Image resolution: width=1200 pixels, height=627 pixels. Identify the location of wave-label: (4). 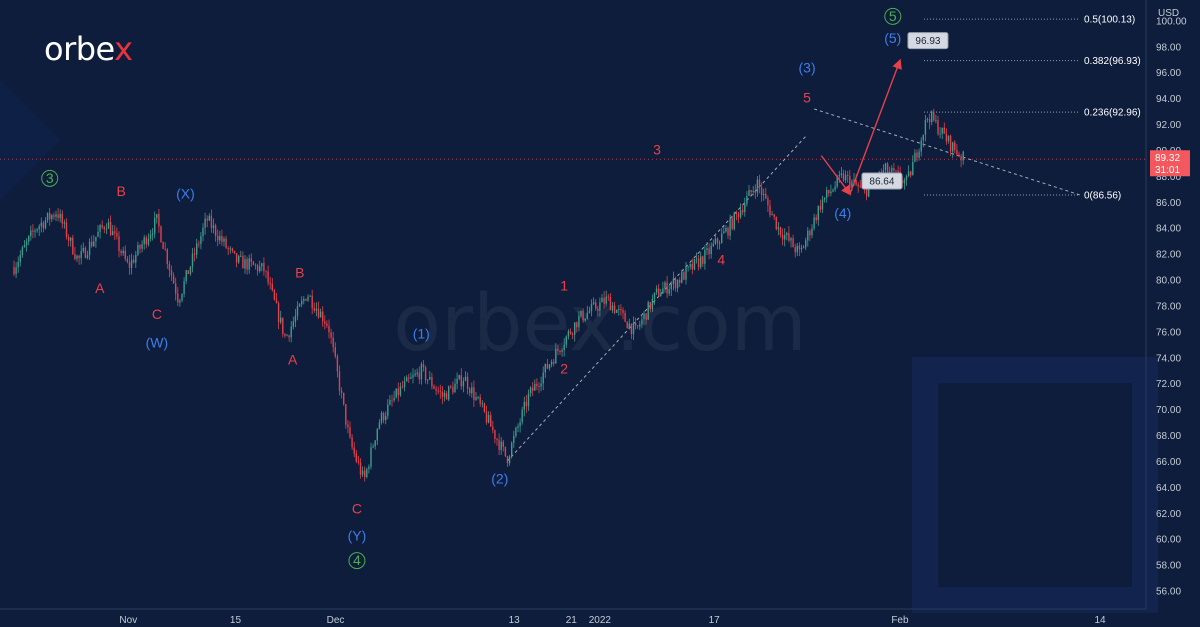
(842, 213).